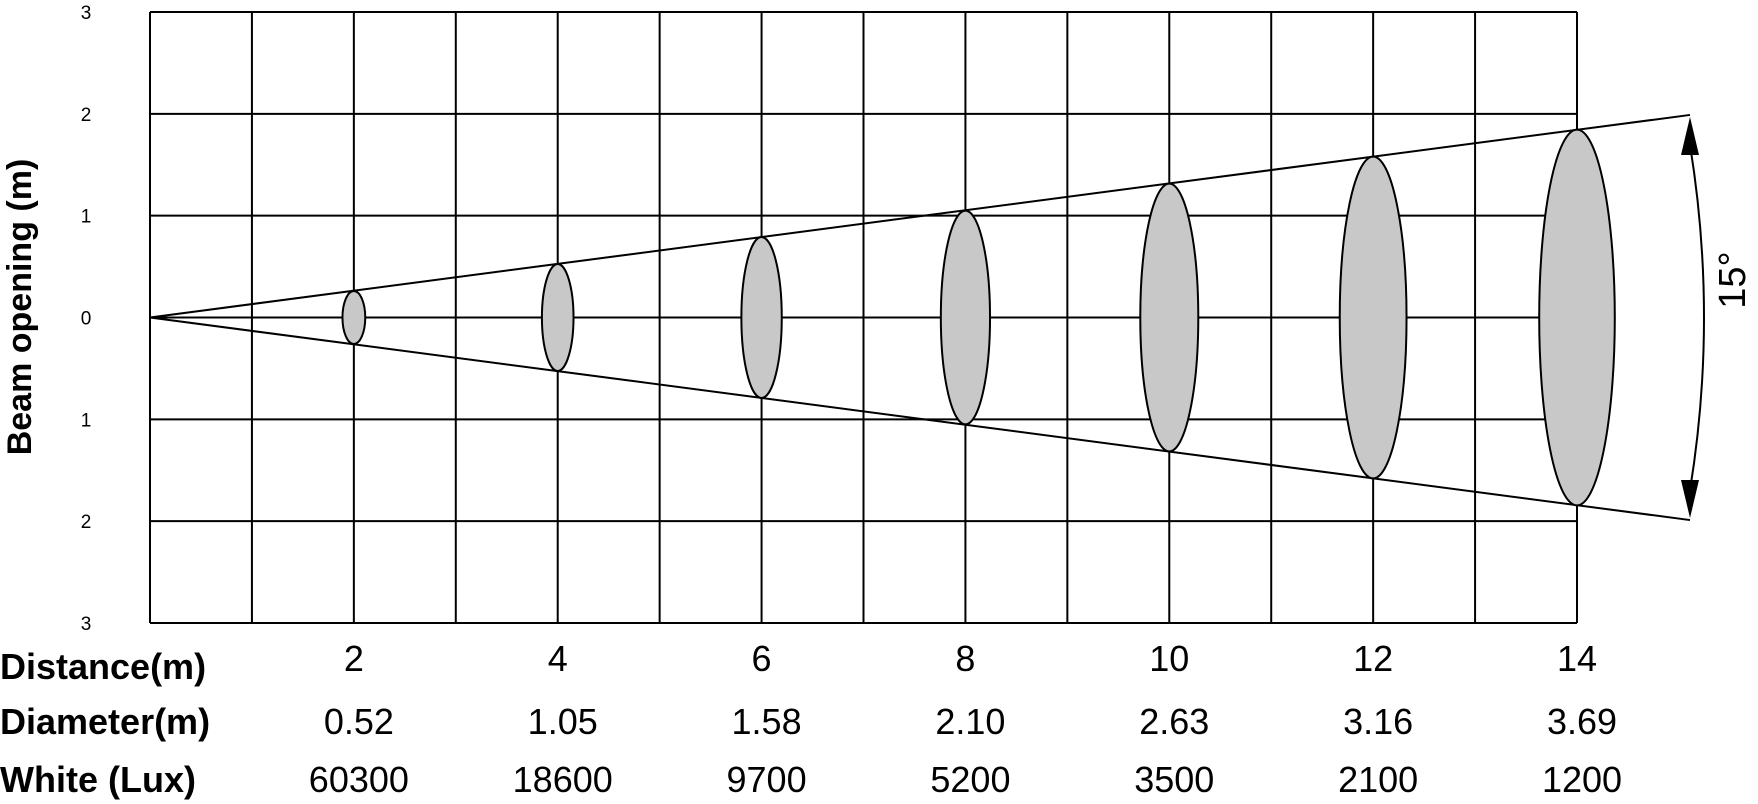 Image resolution: width=1758 pixels, height=804 pixels. Describe the element at coordinates (1577, 658) in the screenshot. I see `table-cell: 14` at that location.